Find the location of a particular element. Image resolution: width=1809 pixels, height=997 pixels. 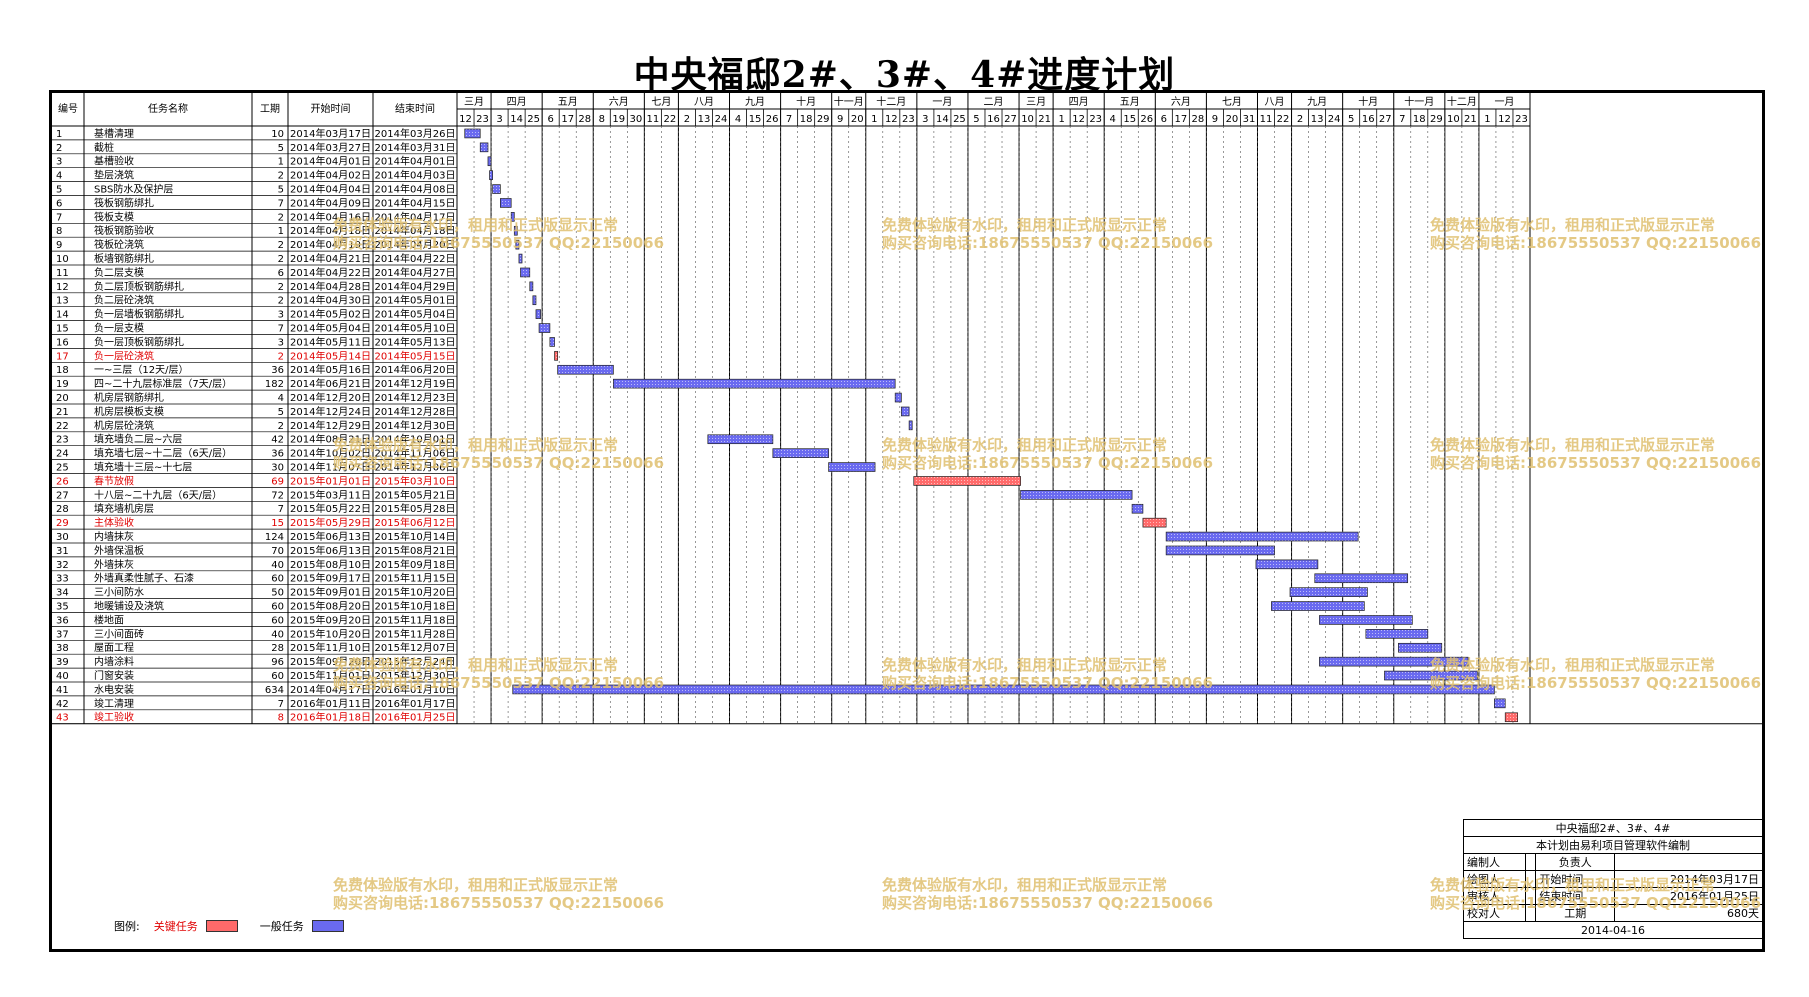

task-start: 2015年09月20日 is located at coordinates (330, 661).